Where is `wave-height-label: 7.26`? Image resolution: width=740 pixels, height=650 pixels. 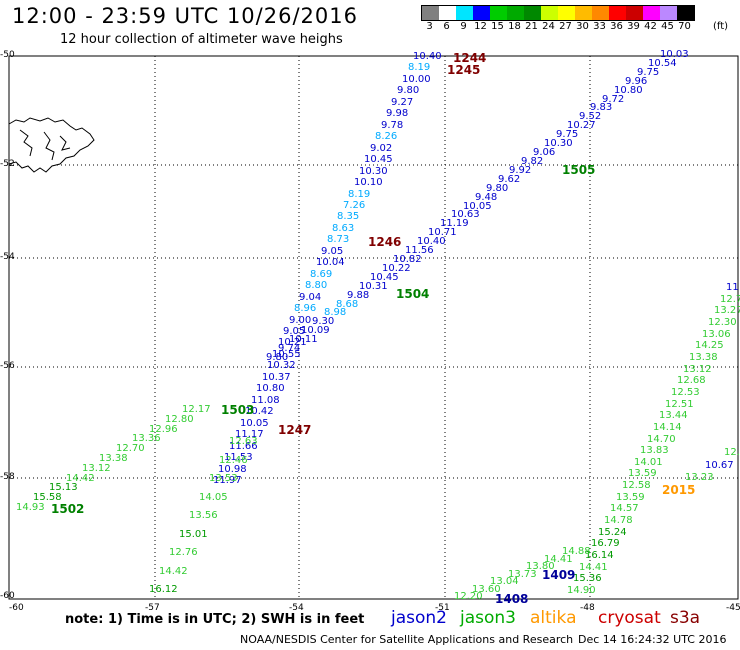
wave-height-label: 7.26 is located at coordinates (354, 205).